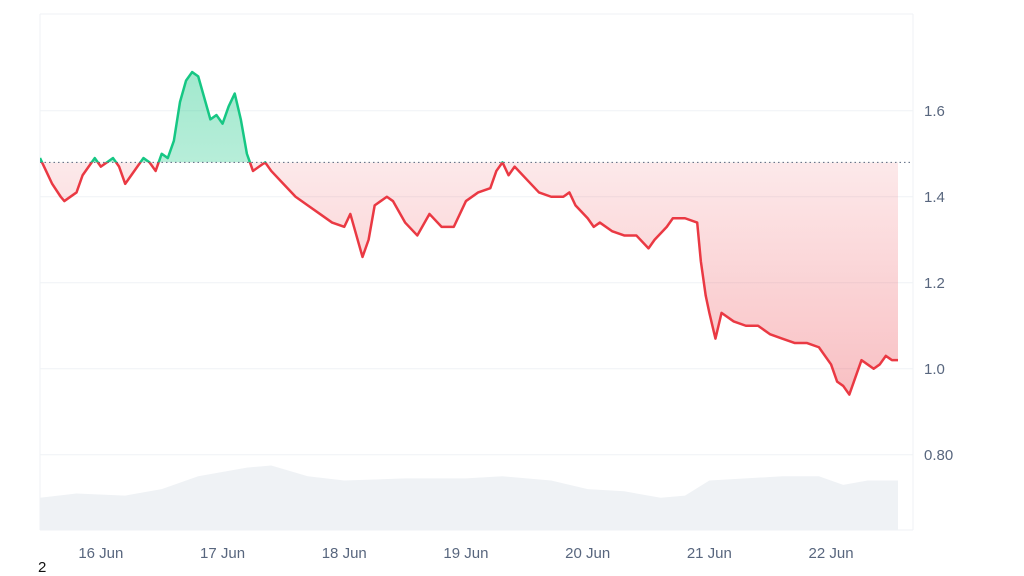  Describe the element at coordinates (222, 553) in the screenshot. I see `x-tick-label: 17 Jun` at that location.